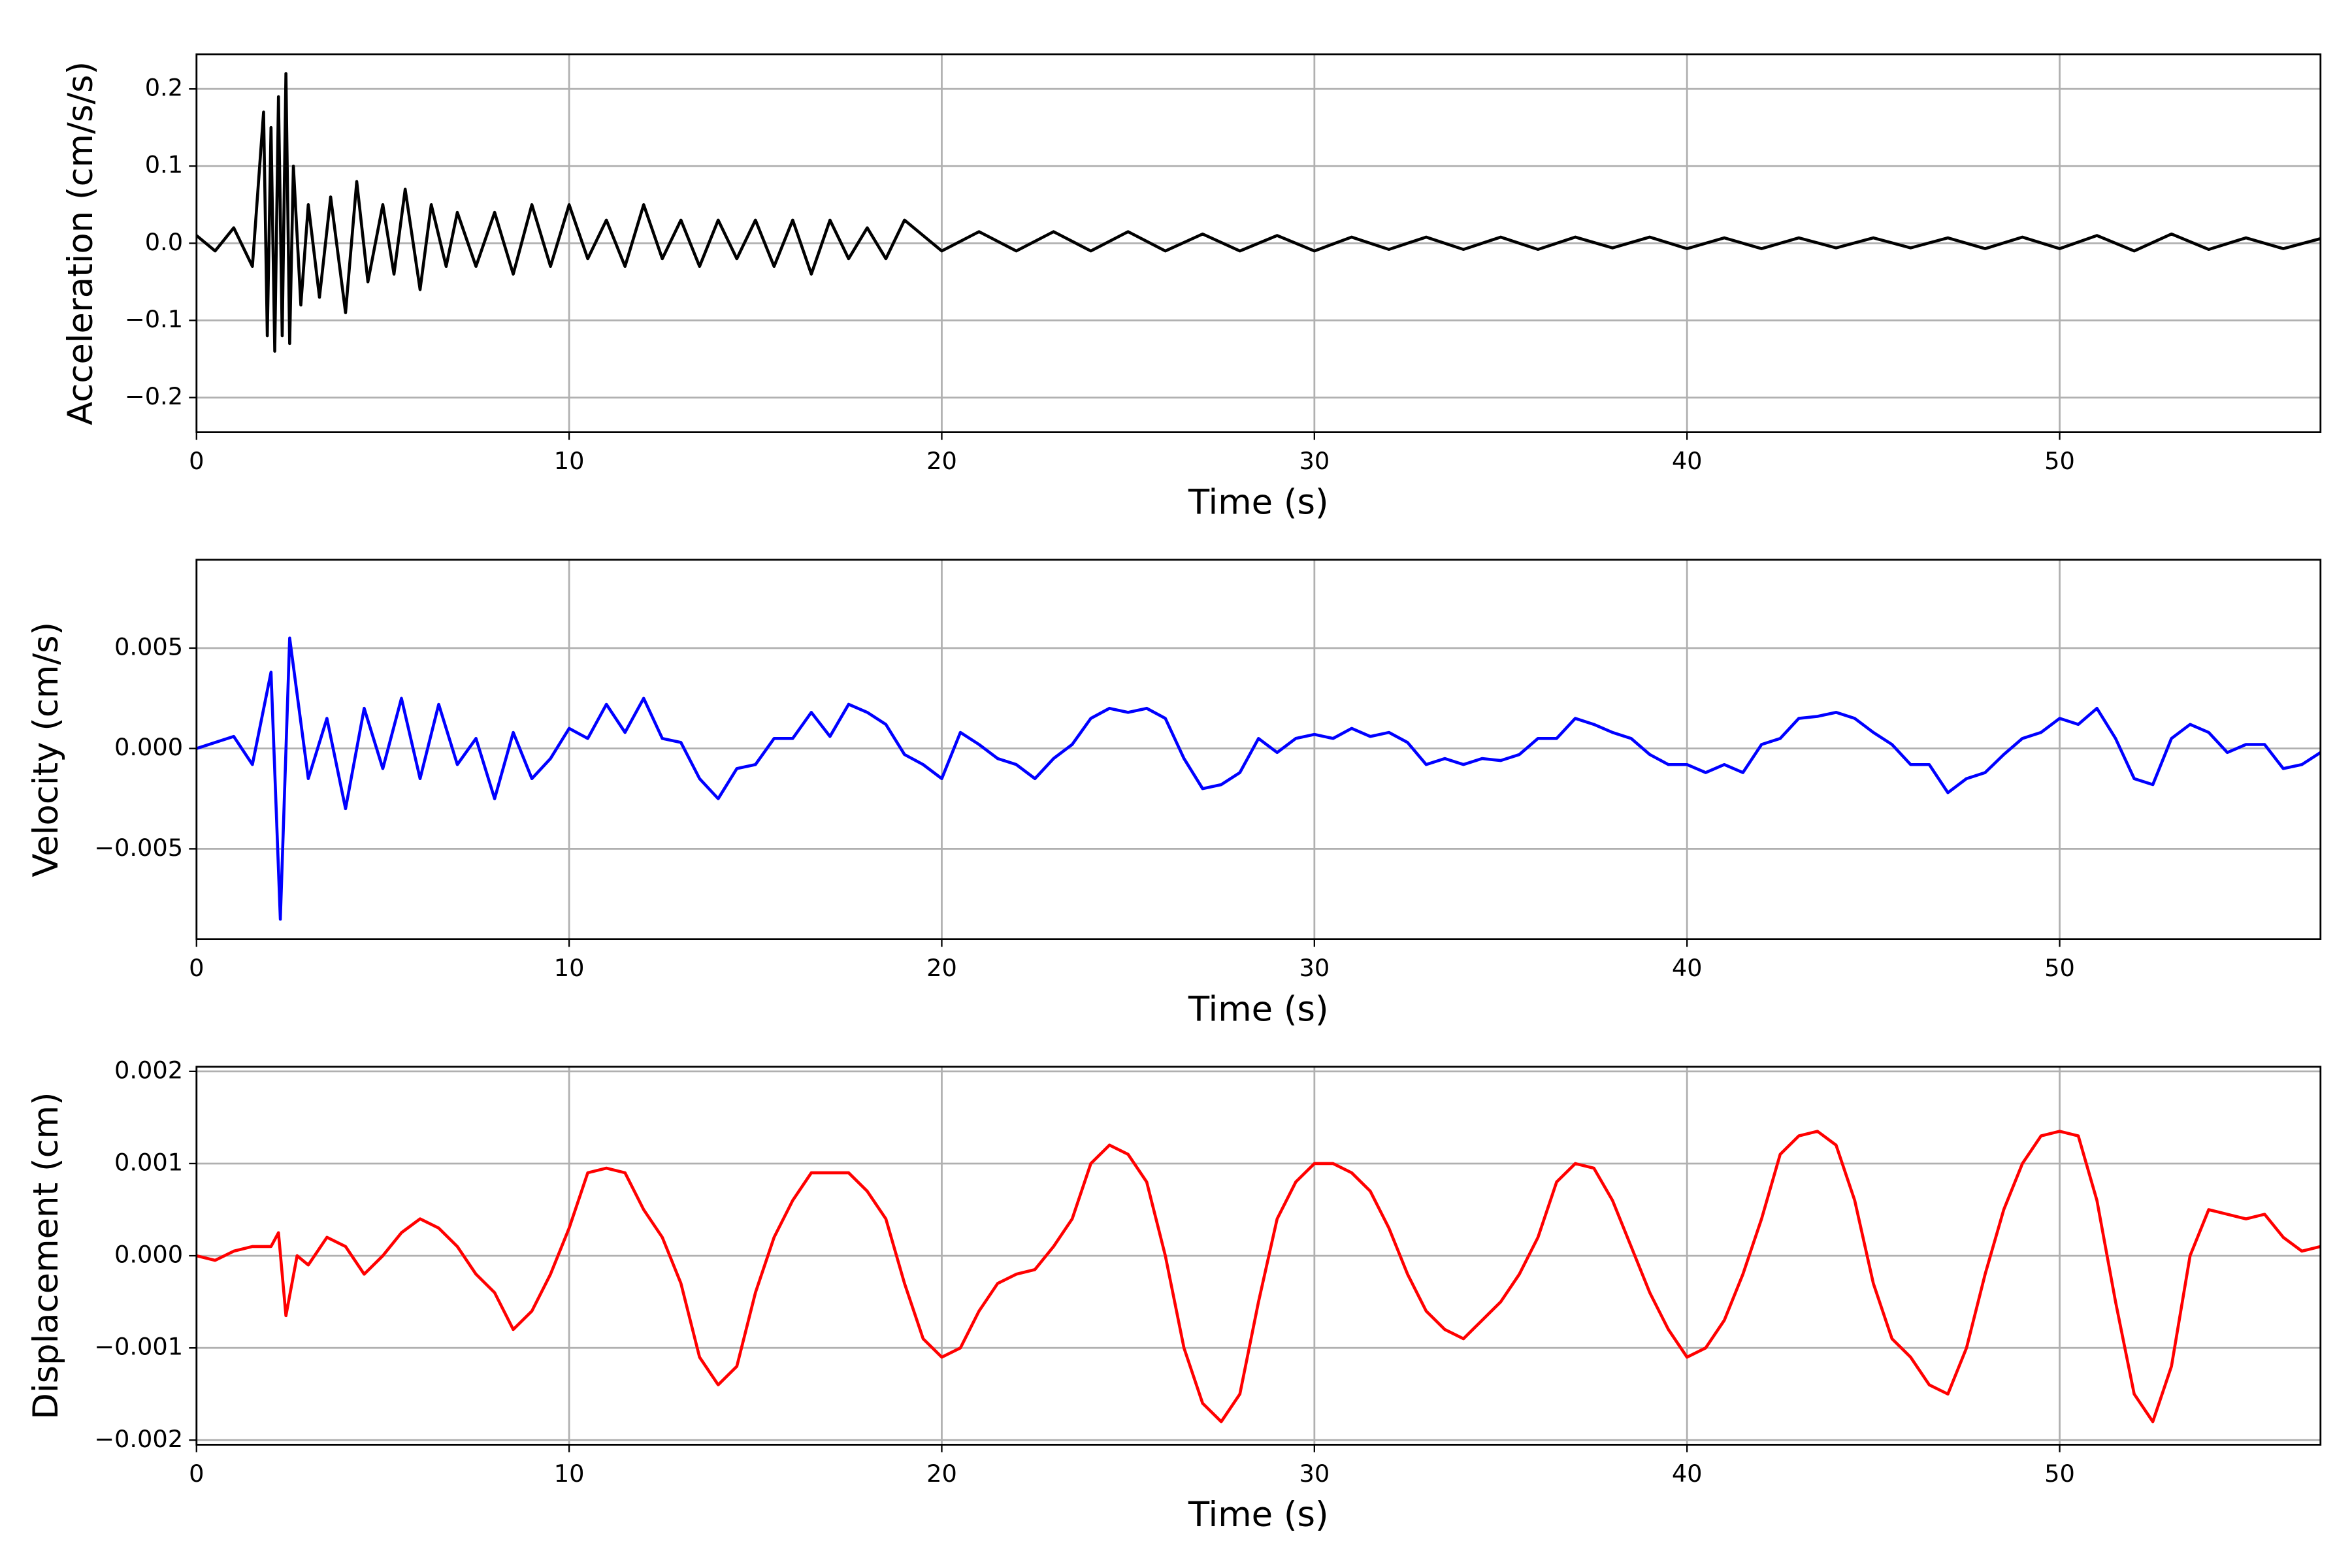 This screenshot has height=1568, width=2352. What do you see at coordinates (154, 319) in the screenshot?
I see `y-tick-label: −0.1` at bounding box center [154, 319].